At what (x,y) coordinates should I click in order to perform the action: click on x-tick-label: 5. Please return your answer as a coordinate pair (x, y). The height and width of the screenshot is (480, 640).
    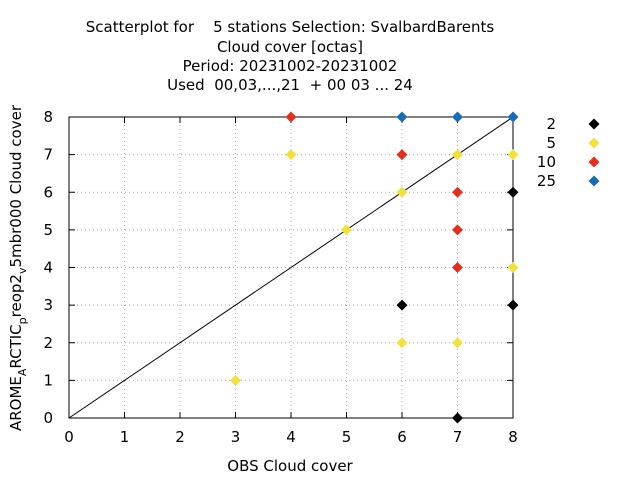
    Looking at the image, I should click on (347, 437).